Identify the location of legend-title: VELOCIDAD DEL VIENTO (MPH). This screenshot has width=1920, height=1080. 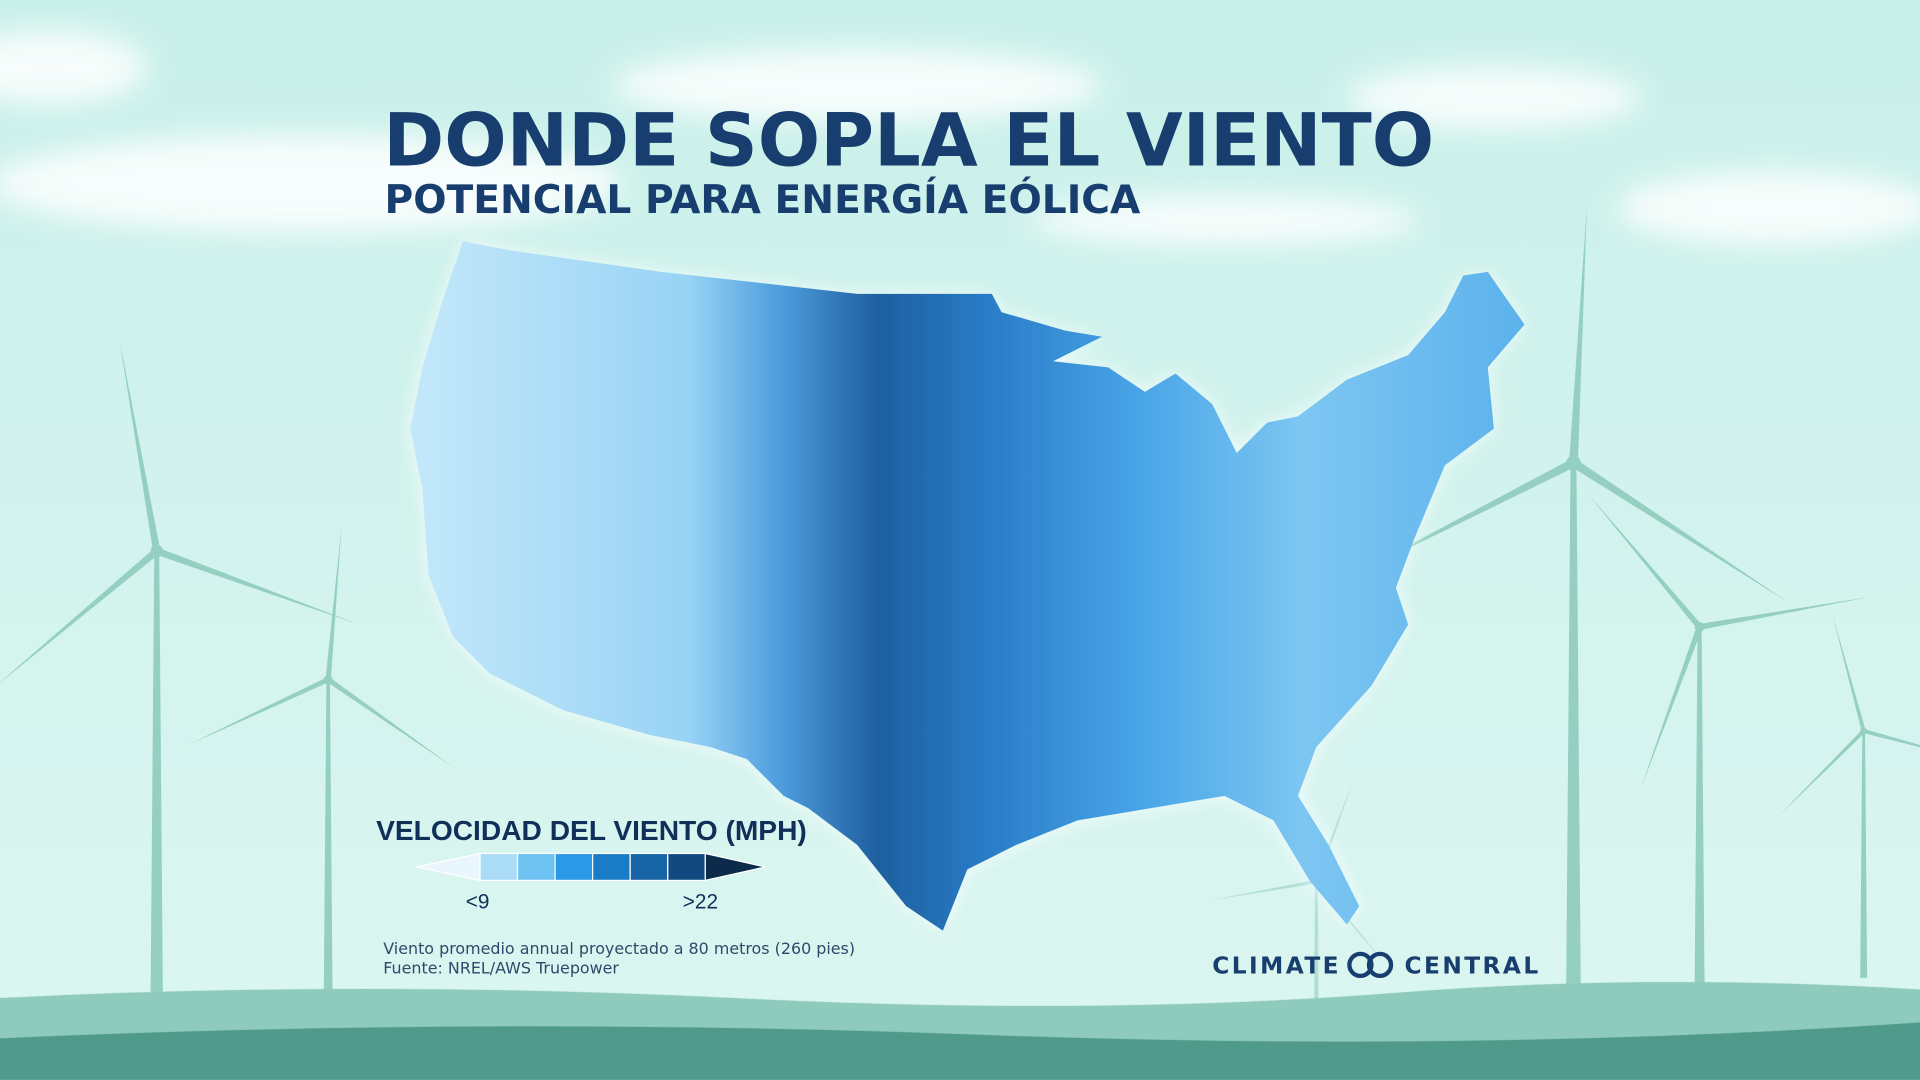
(591, 830).